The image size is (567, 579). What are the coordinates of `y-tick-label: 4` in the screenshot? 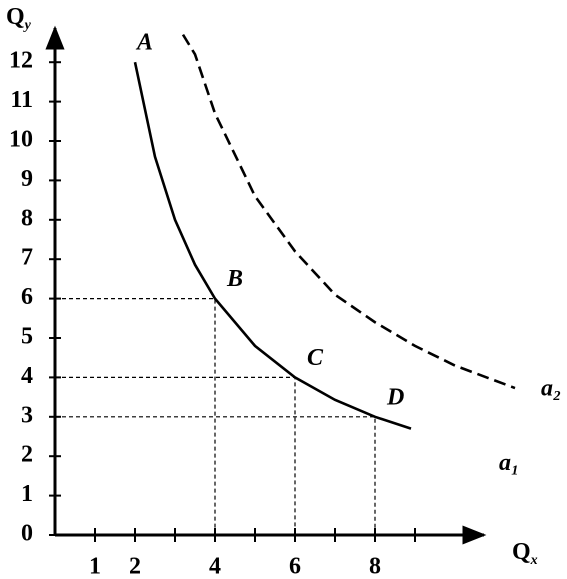 It's located at (27, 376).